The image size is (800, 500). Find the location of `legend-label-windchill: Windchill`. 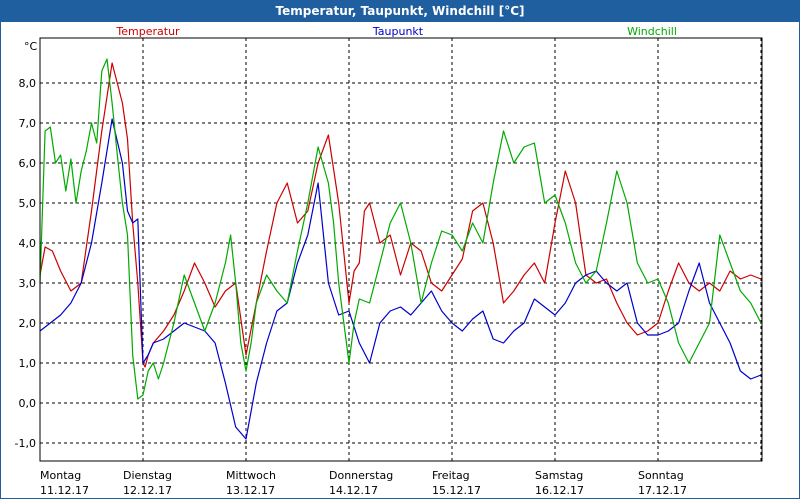

legend-label-windchill: Windchill is located at coordinates (652, 31).